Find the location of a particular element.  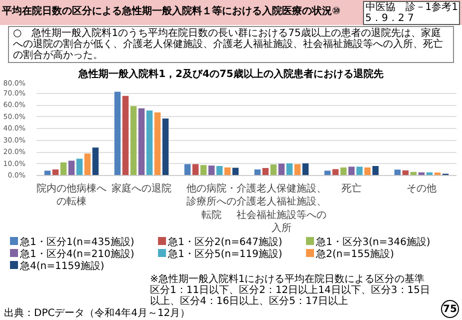

legend-label: 急4(n=1159施設) is located at coordinates (62, 267).